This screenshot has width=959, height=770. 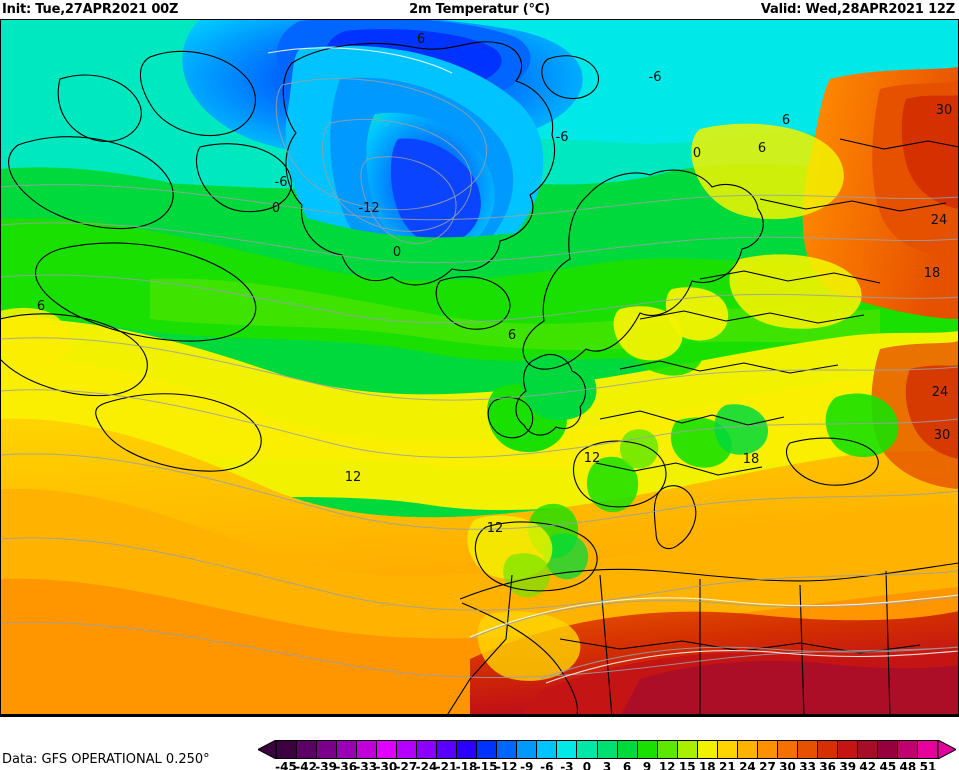 I want to click on colorbar-tick: 33, so click(x=807, y=765).